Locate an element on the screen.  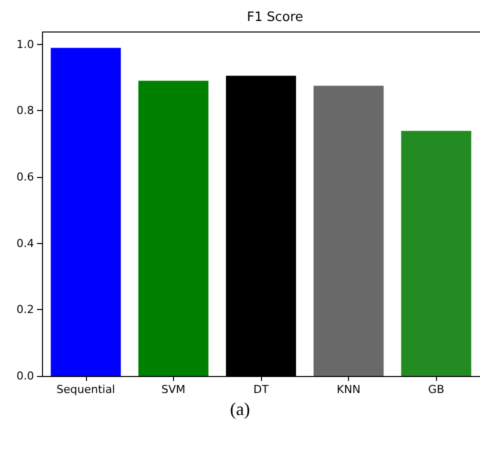
x-tick-label: Sequential is located at coordinates (86, 389).